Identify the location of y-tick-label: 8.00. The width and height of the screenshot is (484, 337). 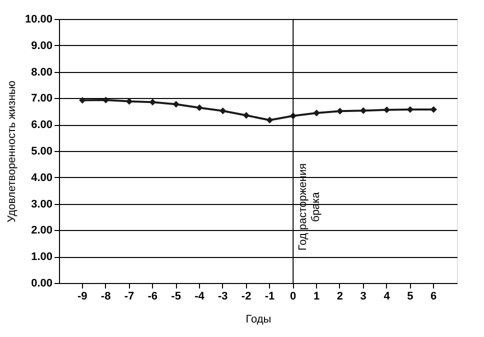
(41, 72).